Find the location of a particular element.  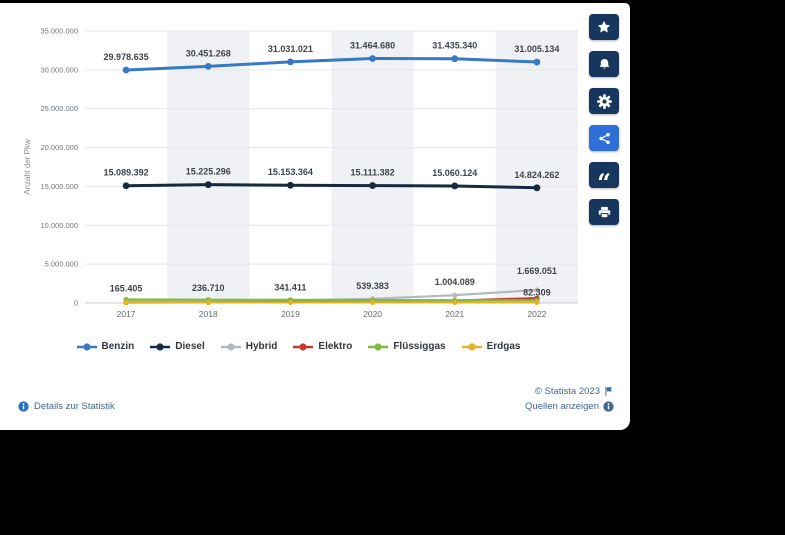

data-label: 236.710 is located at coordinates (208, 288).